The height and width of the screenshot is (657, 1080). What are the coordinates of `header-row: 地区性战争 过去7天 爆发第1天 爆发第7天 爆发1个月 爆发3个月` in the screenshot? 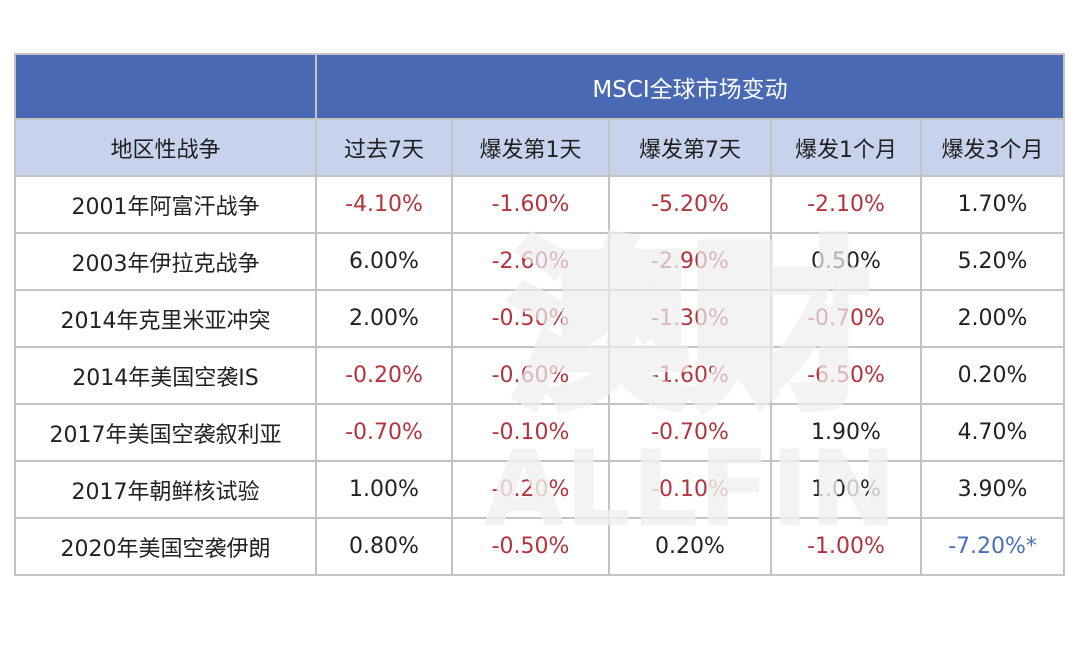 It's located at (540, 147).